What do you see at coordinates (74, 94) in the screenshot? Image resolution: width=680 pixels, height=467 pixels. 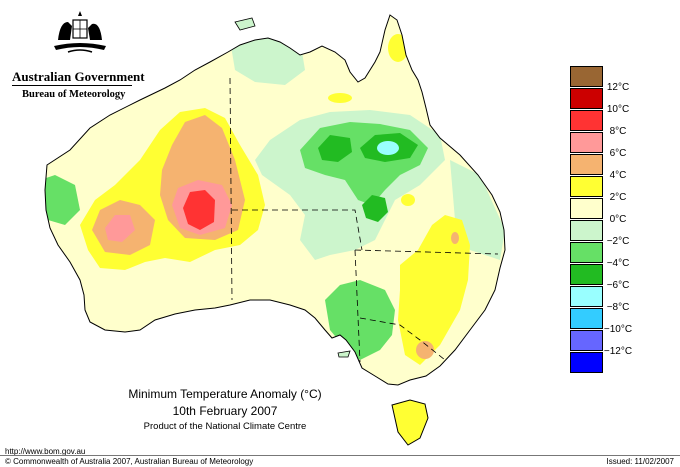 I see `bureau-title: Bureau of Meteorology` at bounding box center [74, 94].